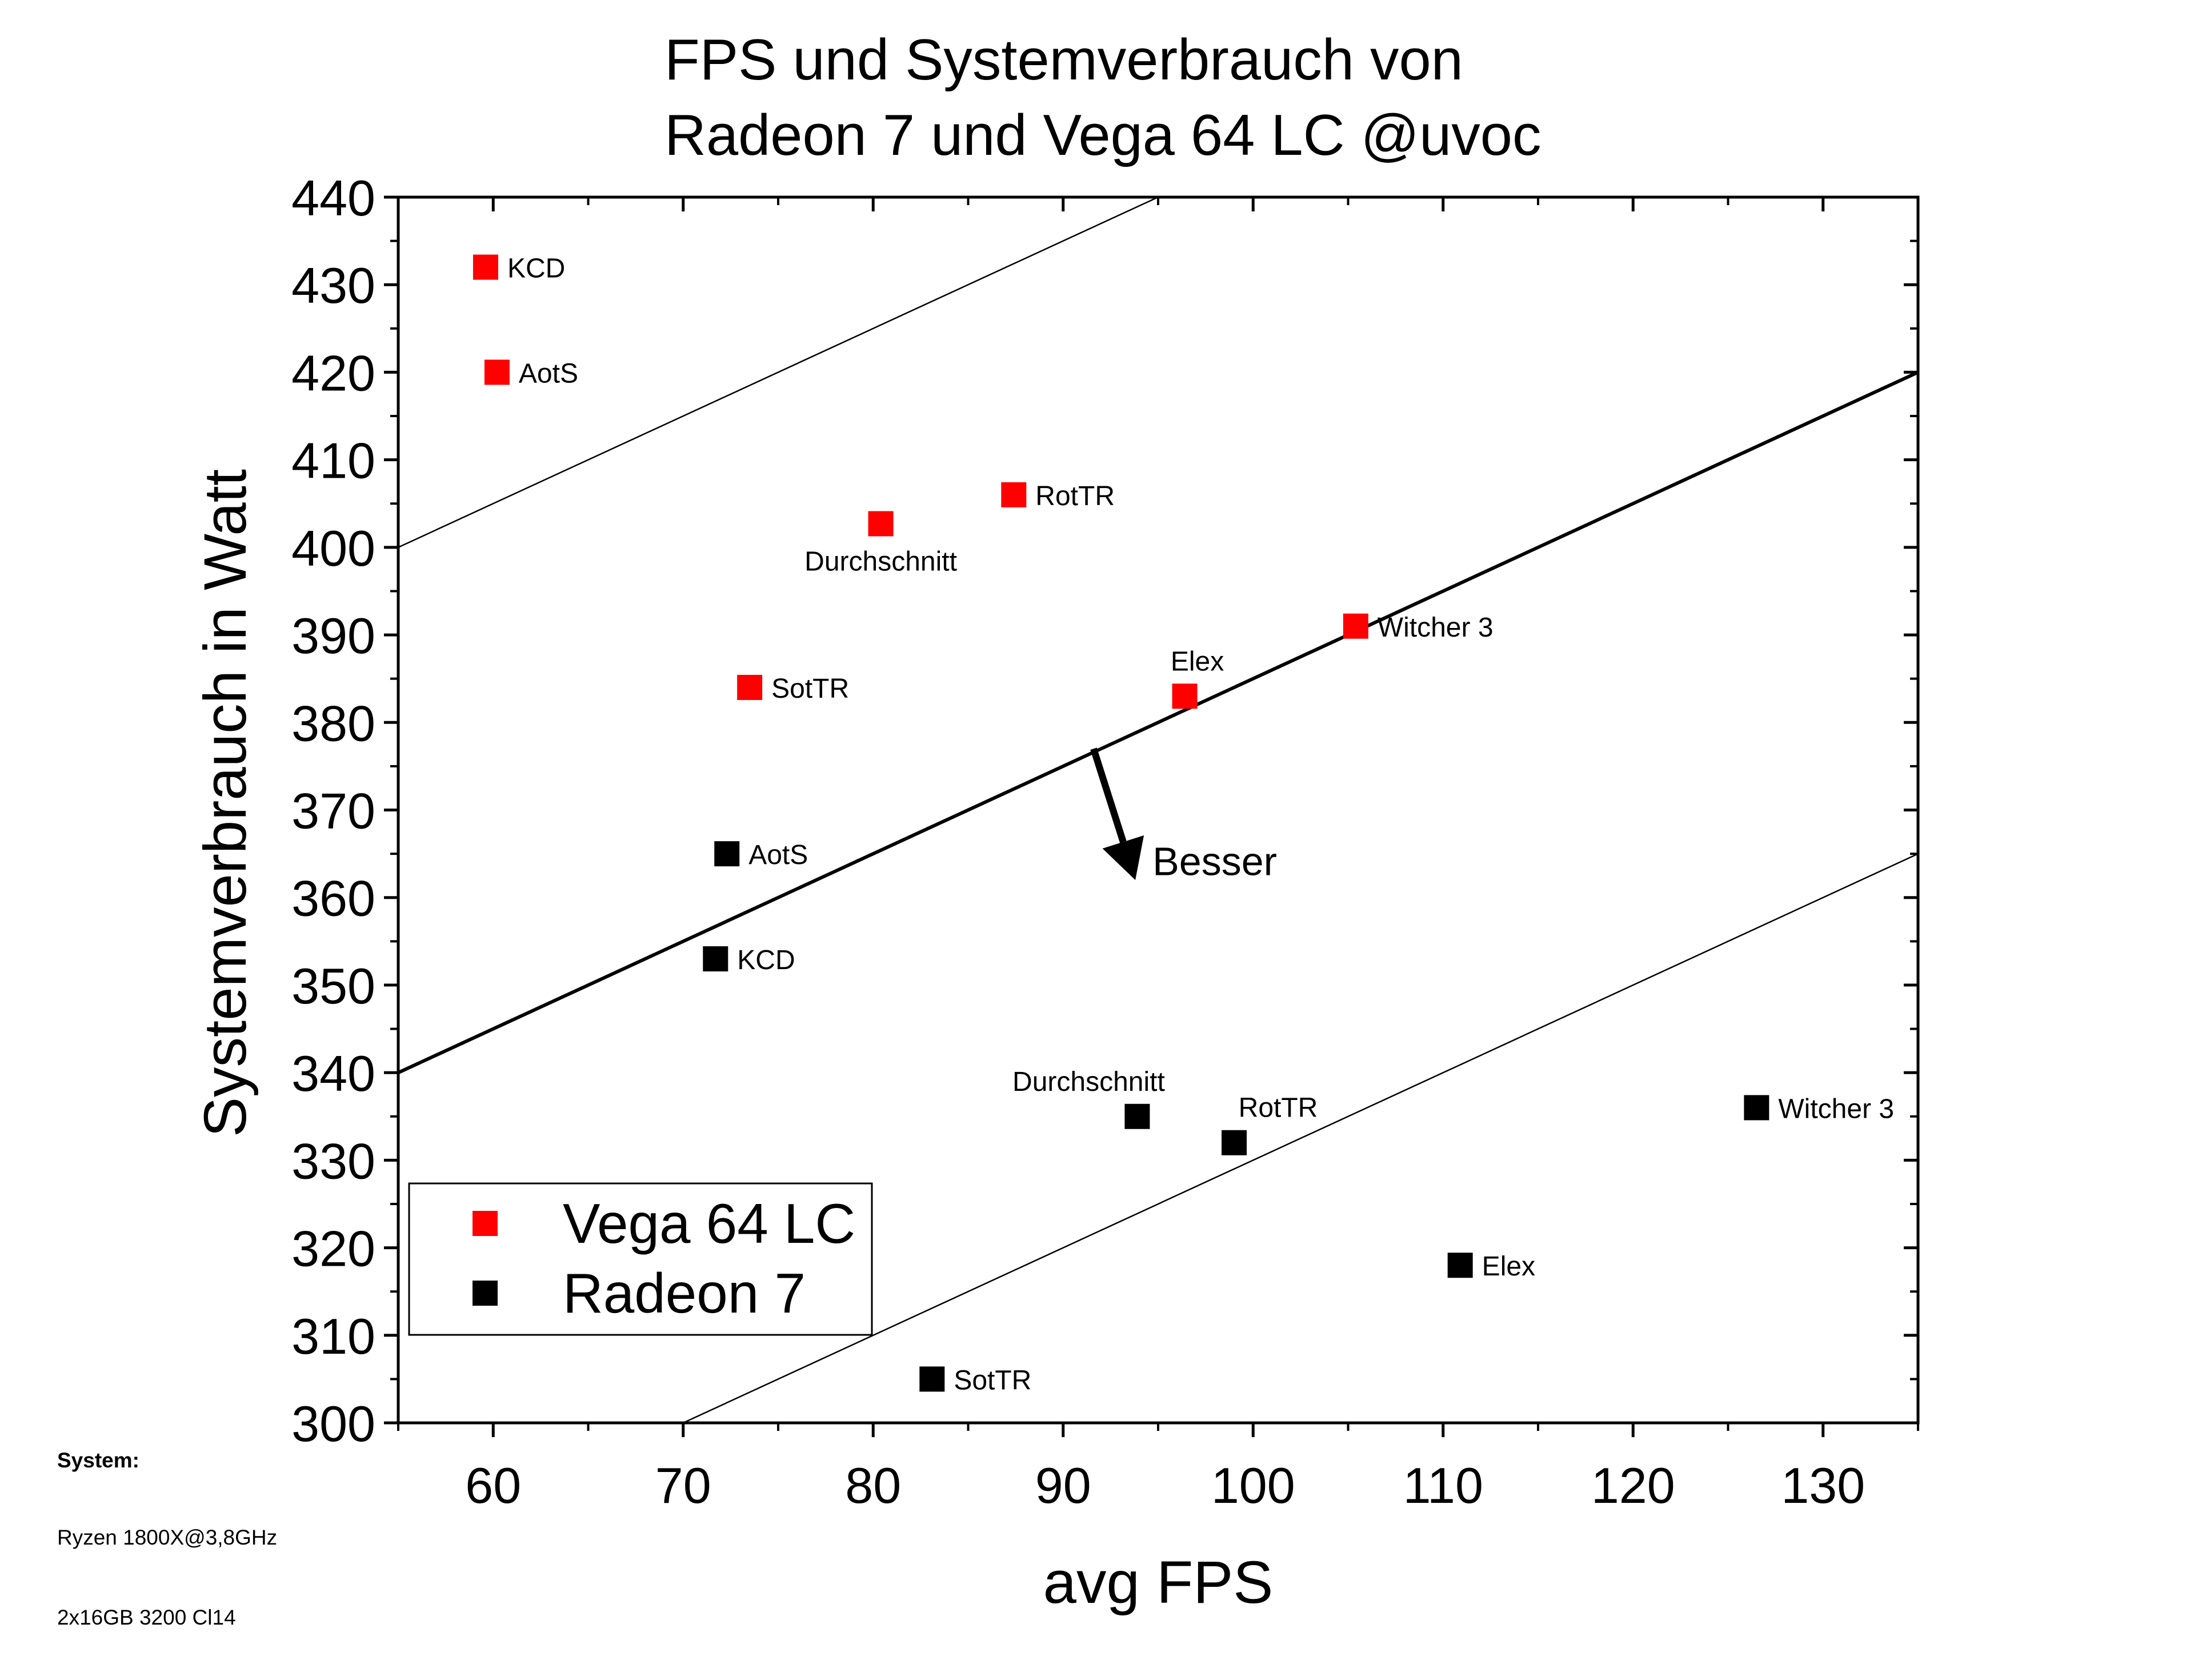 The width and height of the screenshot is (2194, 1680). I want to click on y-tick-label: 410, so click(333, 461).